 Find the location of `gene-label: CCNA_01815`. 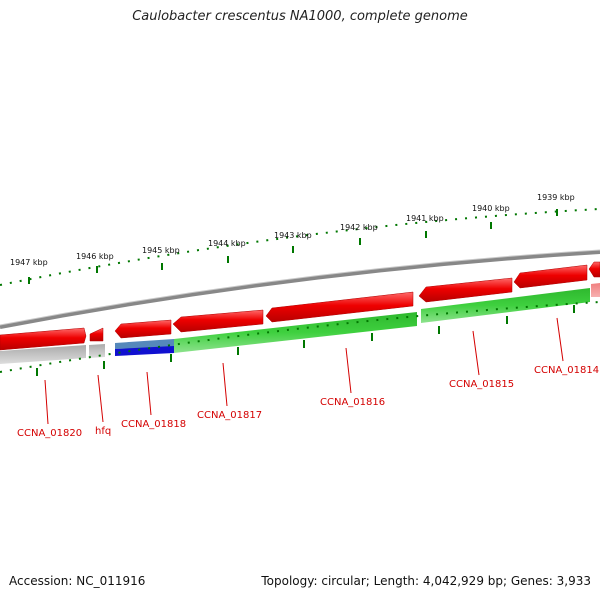

gene-label: CCNA_01815 is located at coordinates (481, 384).